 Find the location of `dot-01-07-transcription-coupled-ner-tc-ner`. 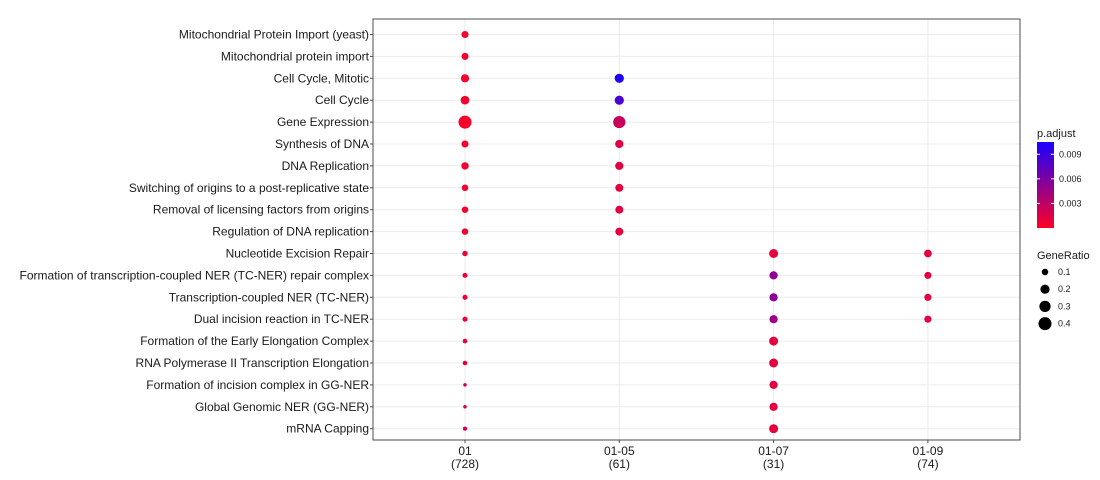

dot-01-07-transcription-coupled-ner-tc-ner is located at coordinates (773, 297).